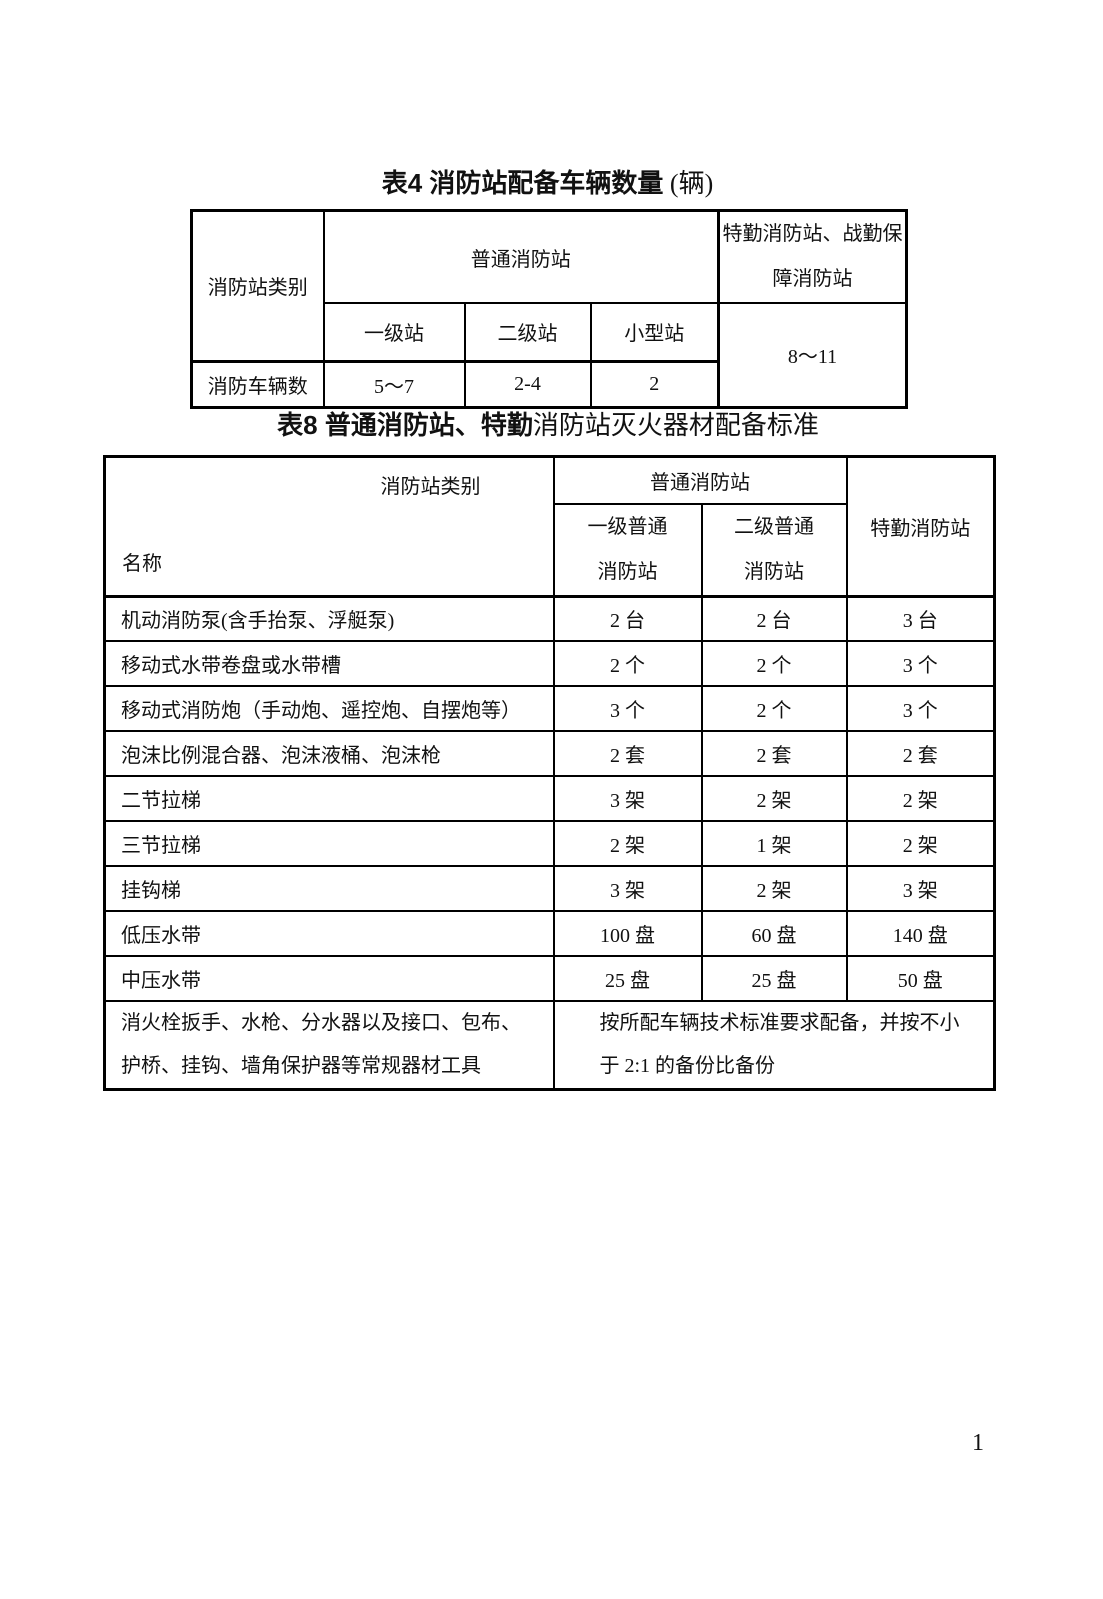 Image resolution: width=1103 pixels, height=1599 pixels. I want to click on equipment-qty-grade1: 2 套, so click(627, 753).